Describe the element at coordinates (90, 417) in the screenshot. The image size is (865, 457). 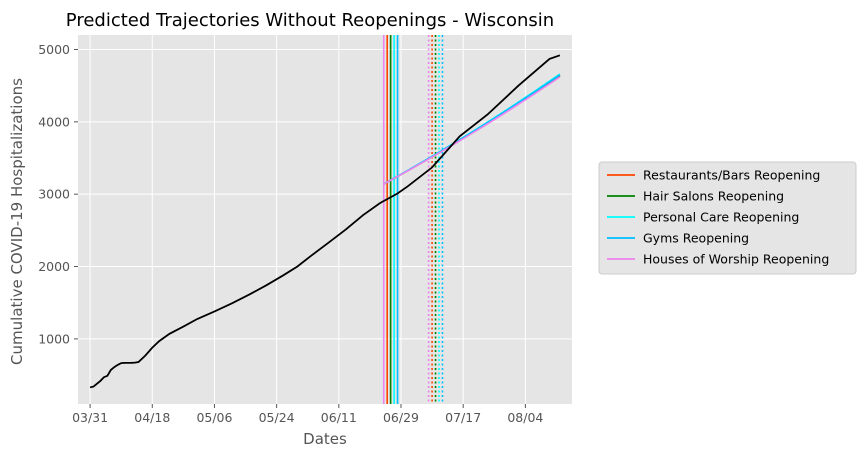
I see `x-tick-label: 03/31` at that location.